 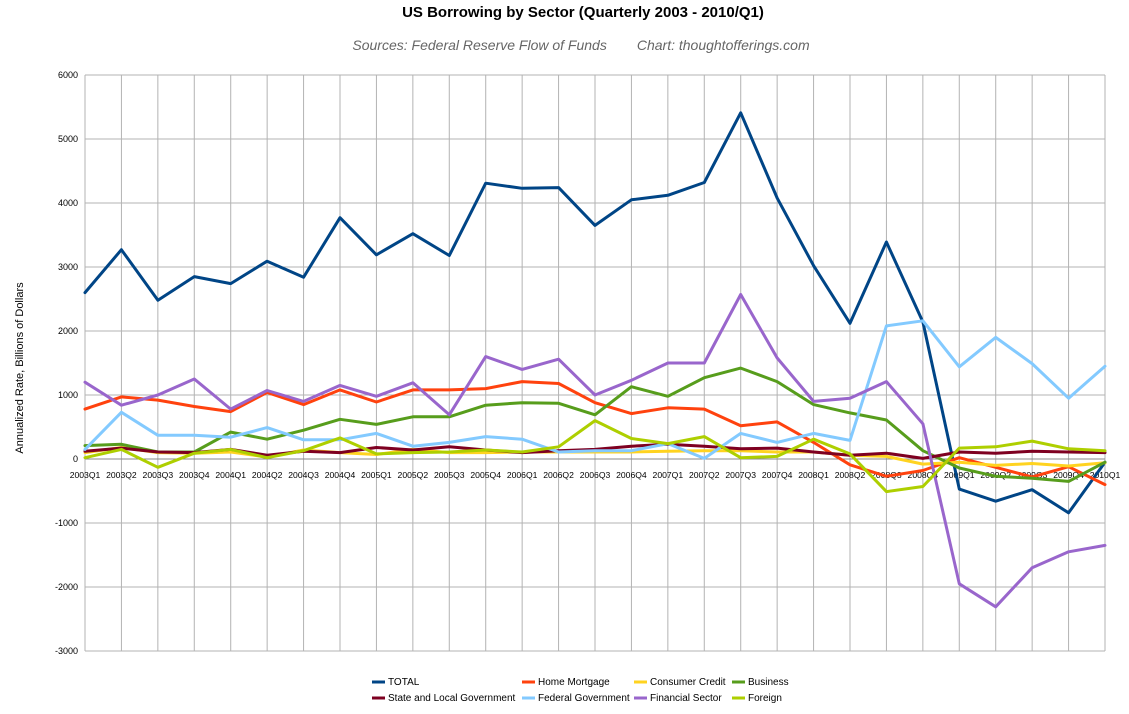 I want to click on x-tick-label: 2009Q1, so click(x=959, y=475).